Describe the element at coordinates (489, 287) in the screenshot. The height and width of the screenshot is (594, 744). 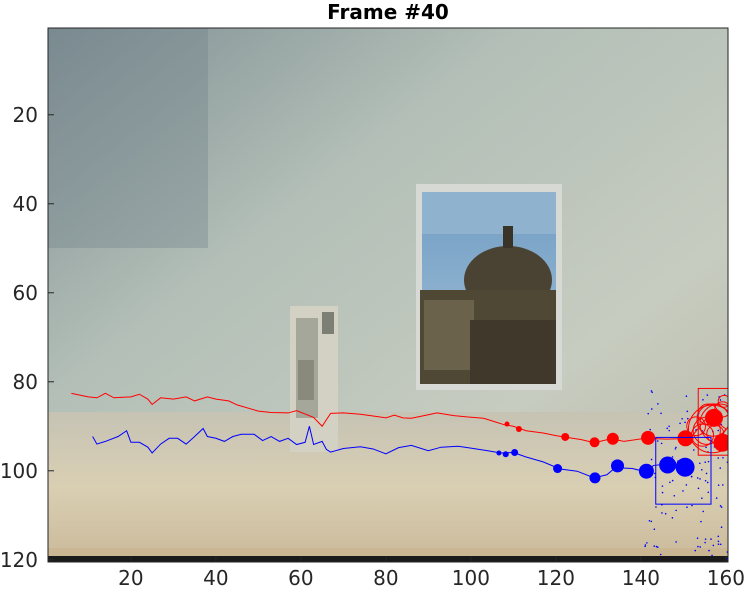
I see `poster` at that location.